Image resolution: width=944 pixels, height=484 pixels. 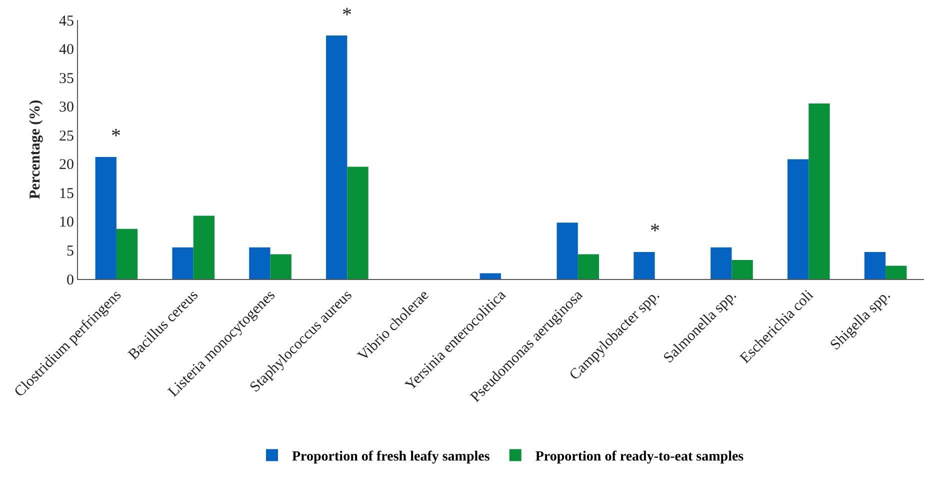 What do you see at coordinates (391, 457) in the screenshot?
I see `legend-label: Proportion of fresh leafy samples` at bounding box center [391, 457].